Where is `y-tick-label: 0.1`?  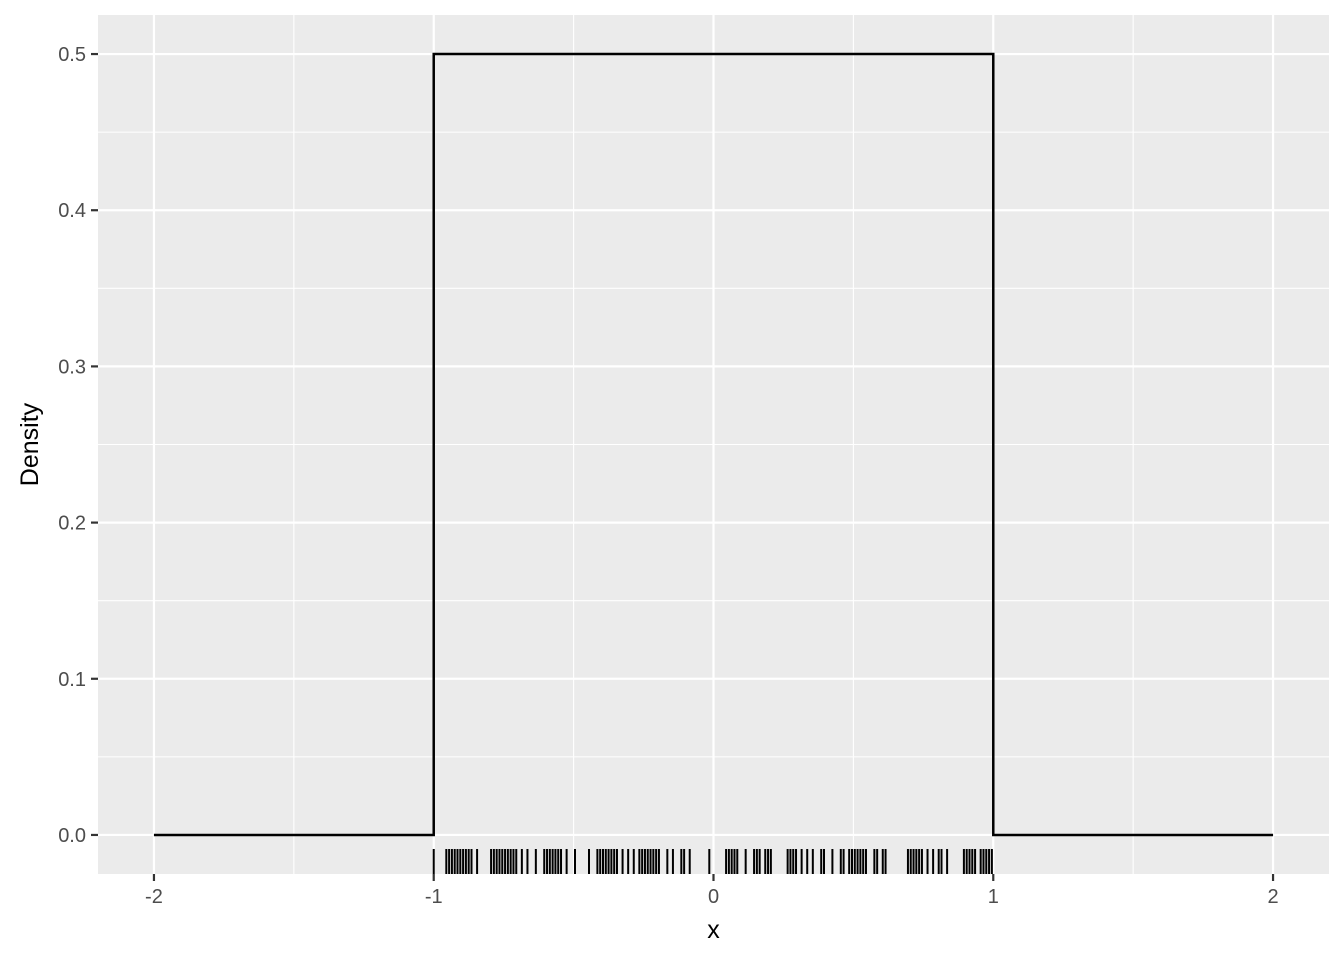
y-tick-label: 0.1 is located at coordinates (72, 680).